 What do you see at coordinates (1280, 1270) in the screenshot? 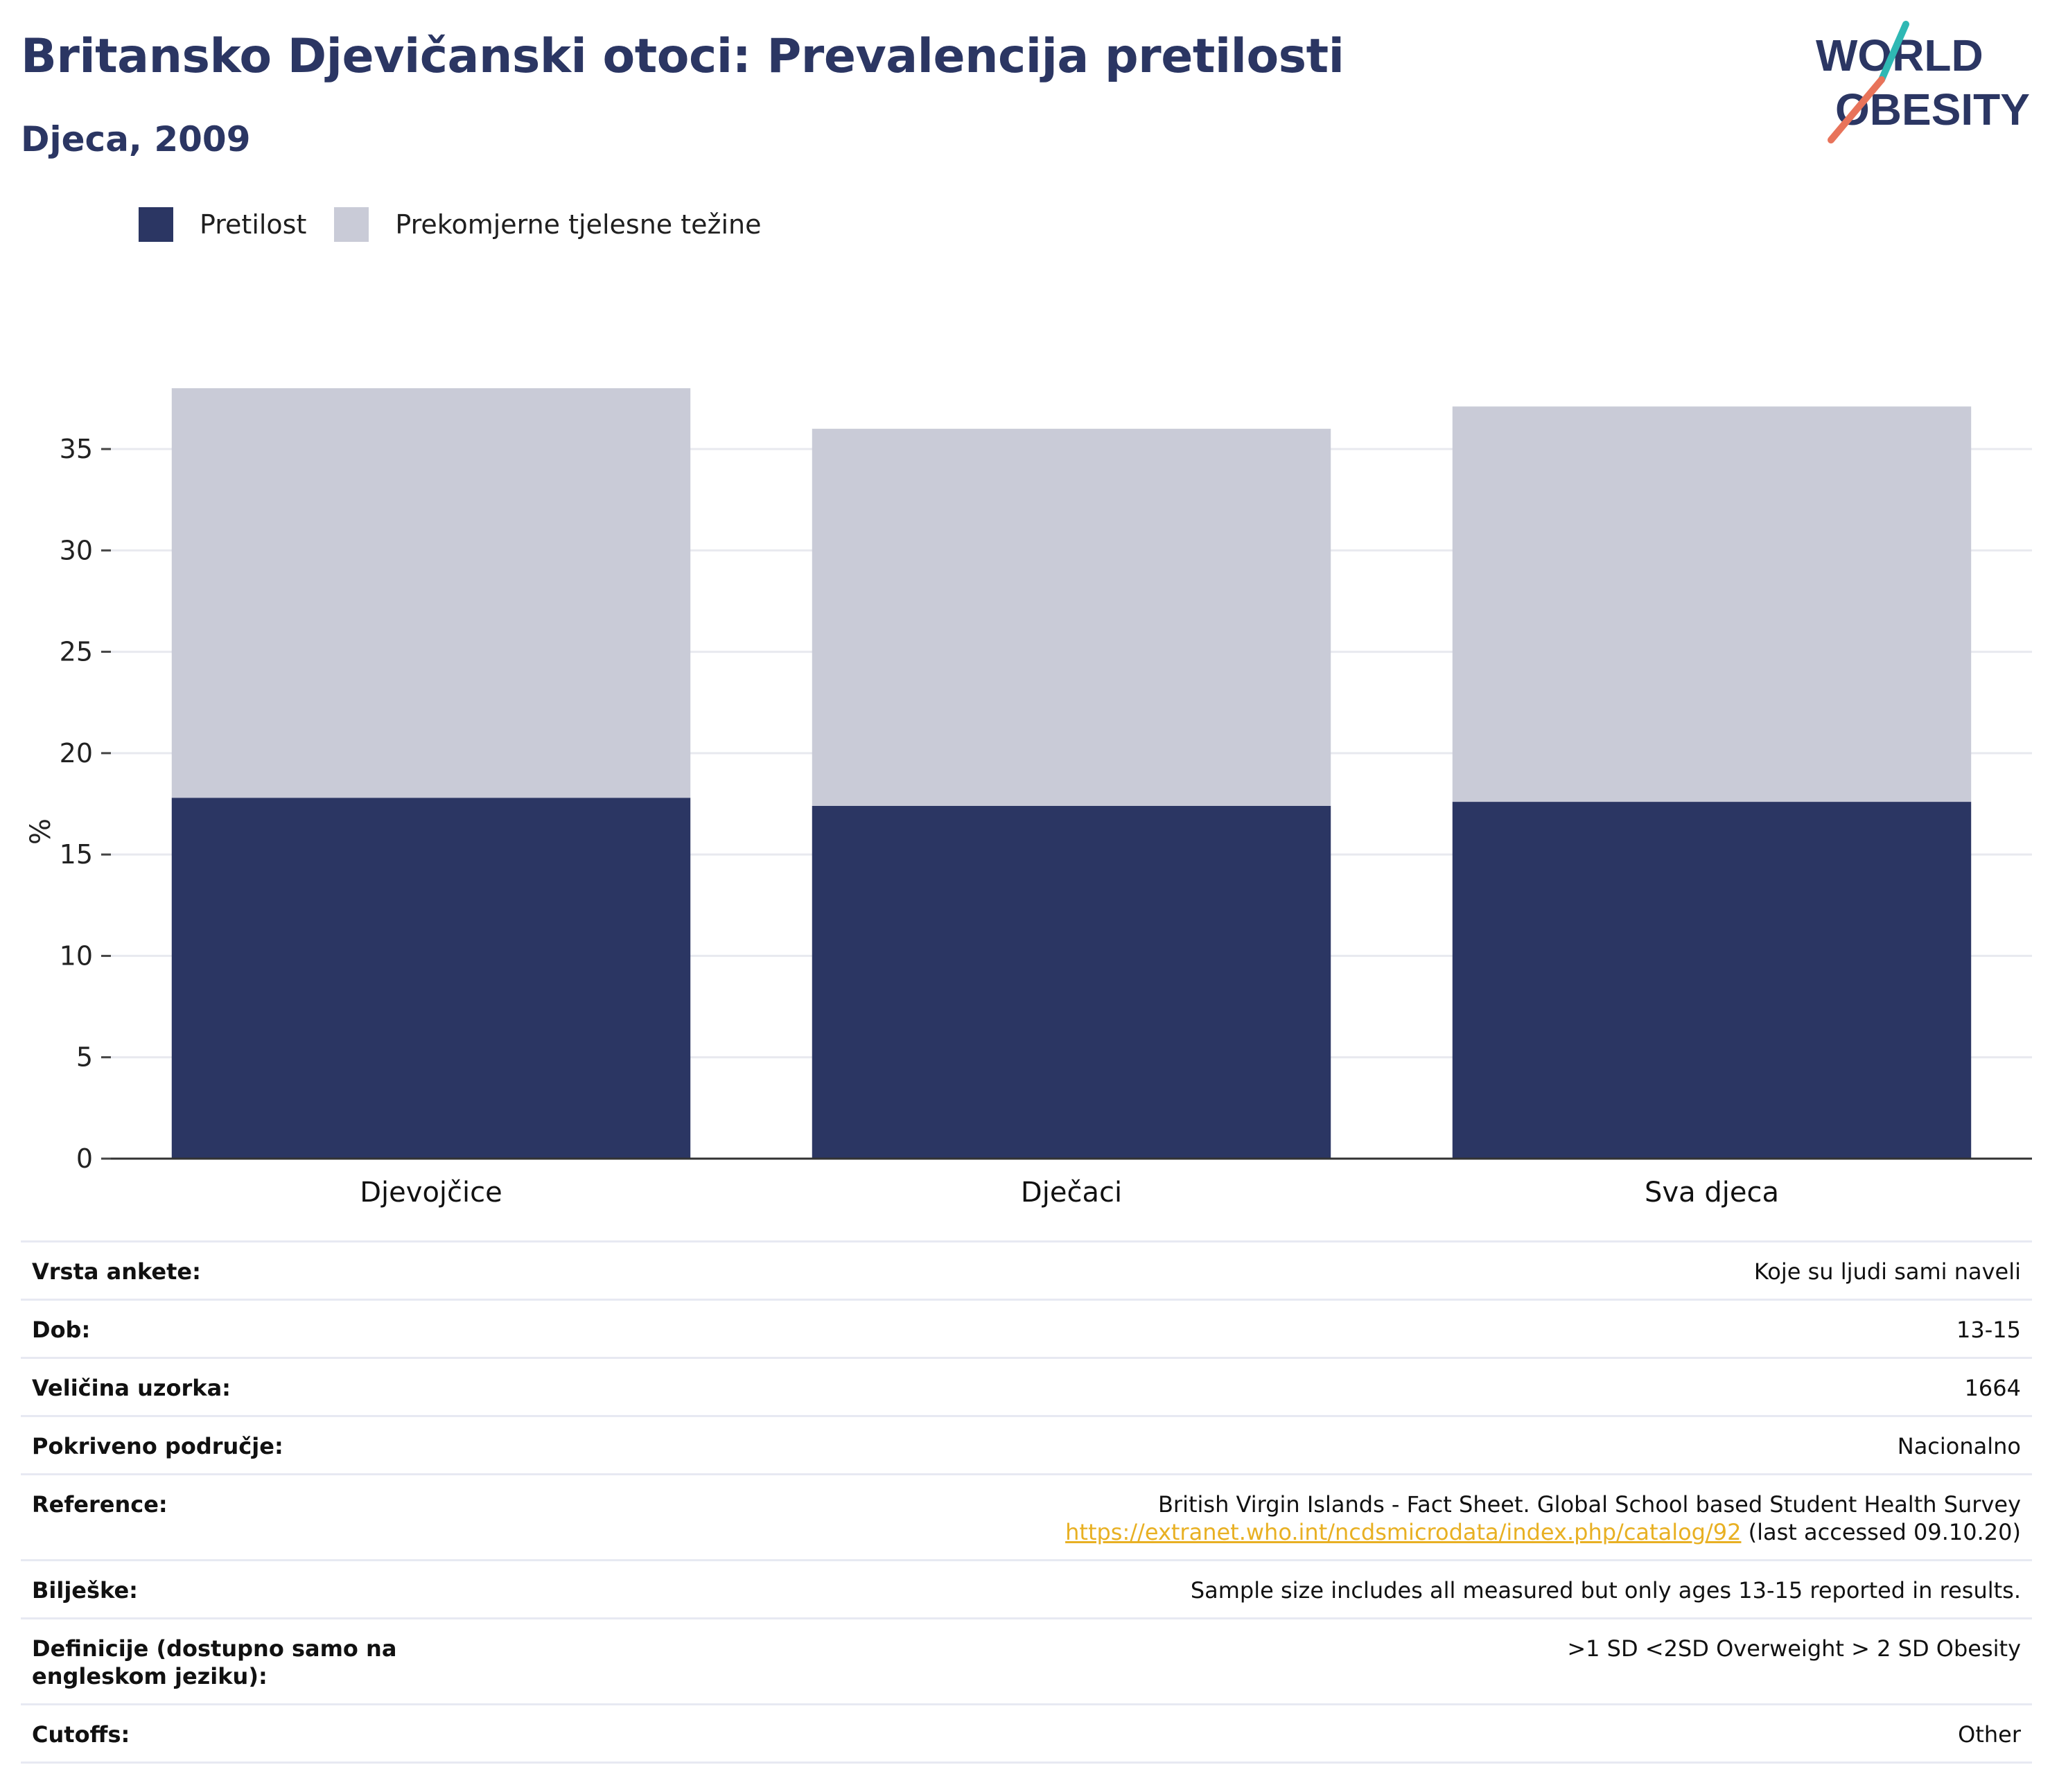
I see `meta-value: Koje su ljudi sami naveli` at bounding box center [1280, 1270].